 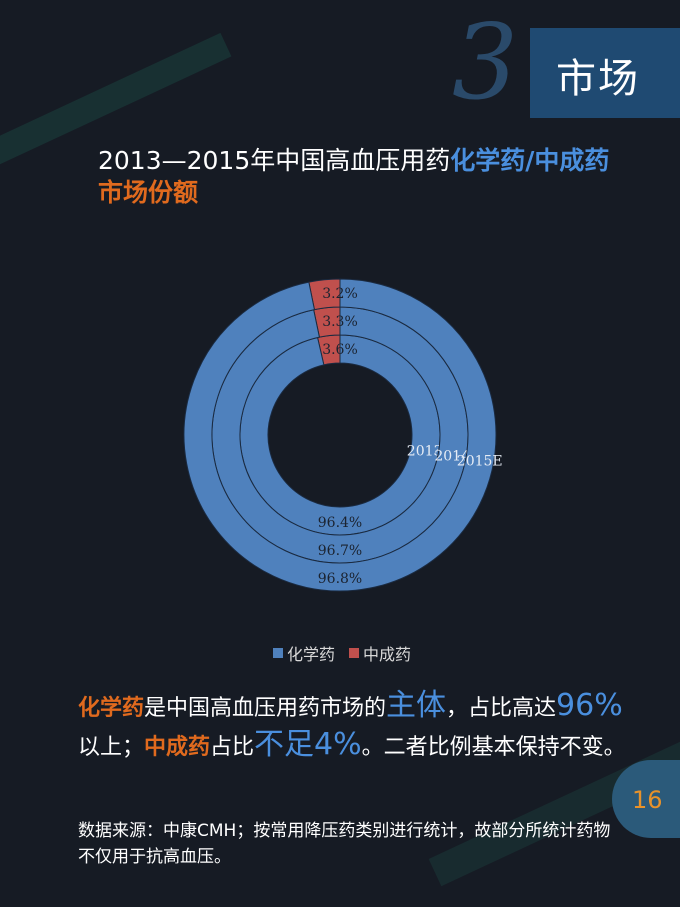 I want to click on page-number: 16, so click(x=647, y=800).